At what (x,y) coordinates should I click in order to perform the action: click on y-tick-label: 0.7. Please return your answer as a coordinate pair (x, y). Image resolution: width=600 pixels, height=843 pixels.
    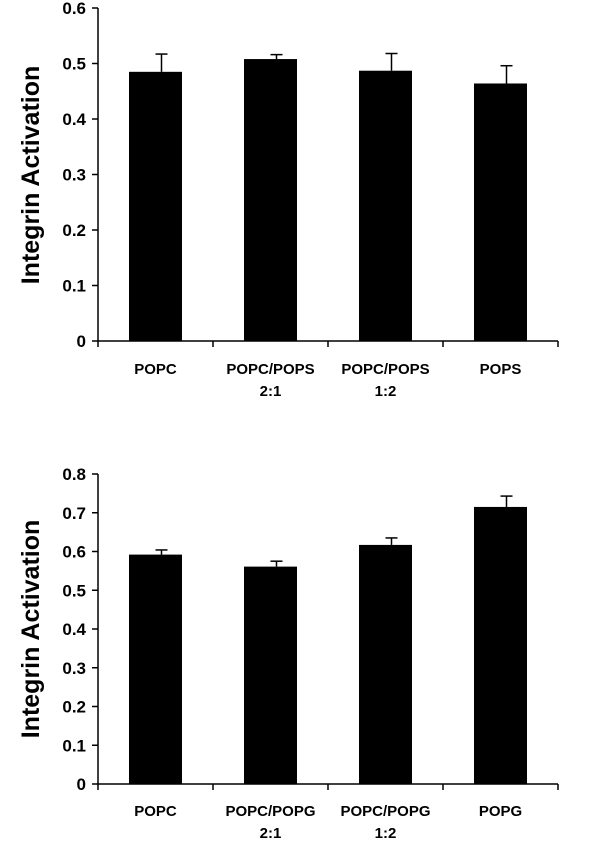
    Looking at the image, I should click on (74, 513).